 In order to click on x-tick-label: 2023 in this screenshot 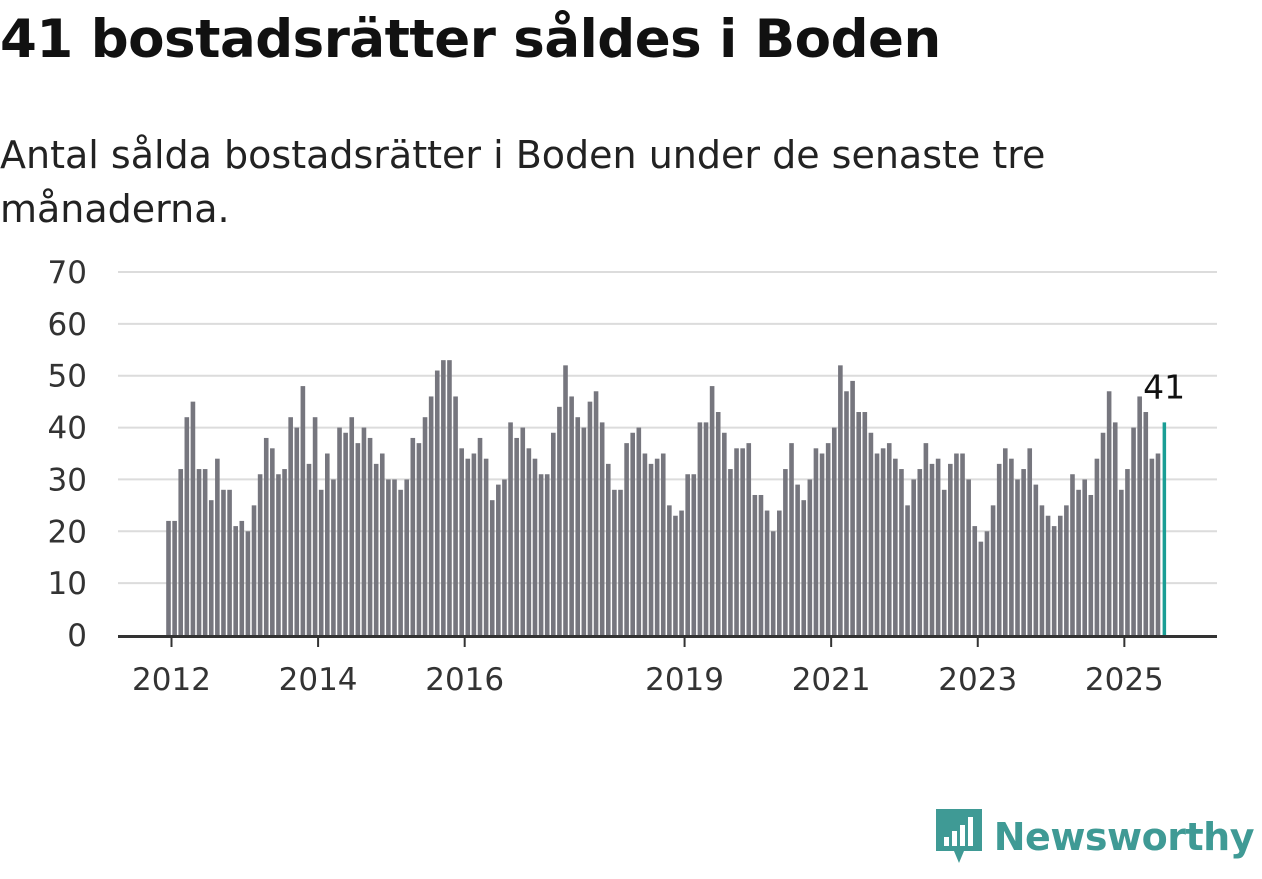, I will do `click(977, 680)`.